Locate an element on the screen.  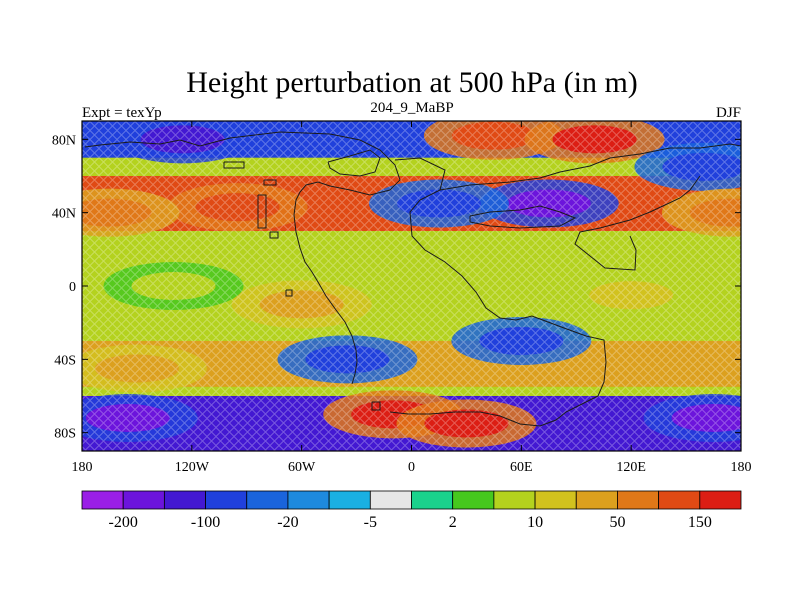
y-tick-label: 40N is located at coordinates (64, 214).